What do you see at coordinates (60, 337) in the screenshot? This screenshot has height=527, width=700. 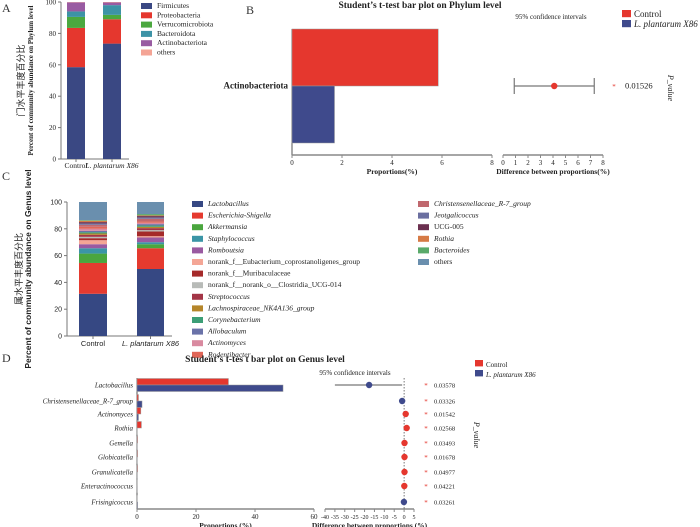 I see `y-tick-label: 0` at bounding box center [60, 337].